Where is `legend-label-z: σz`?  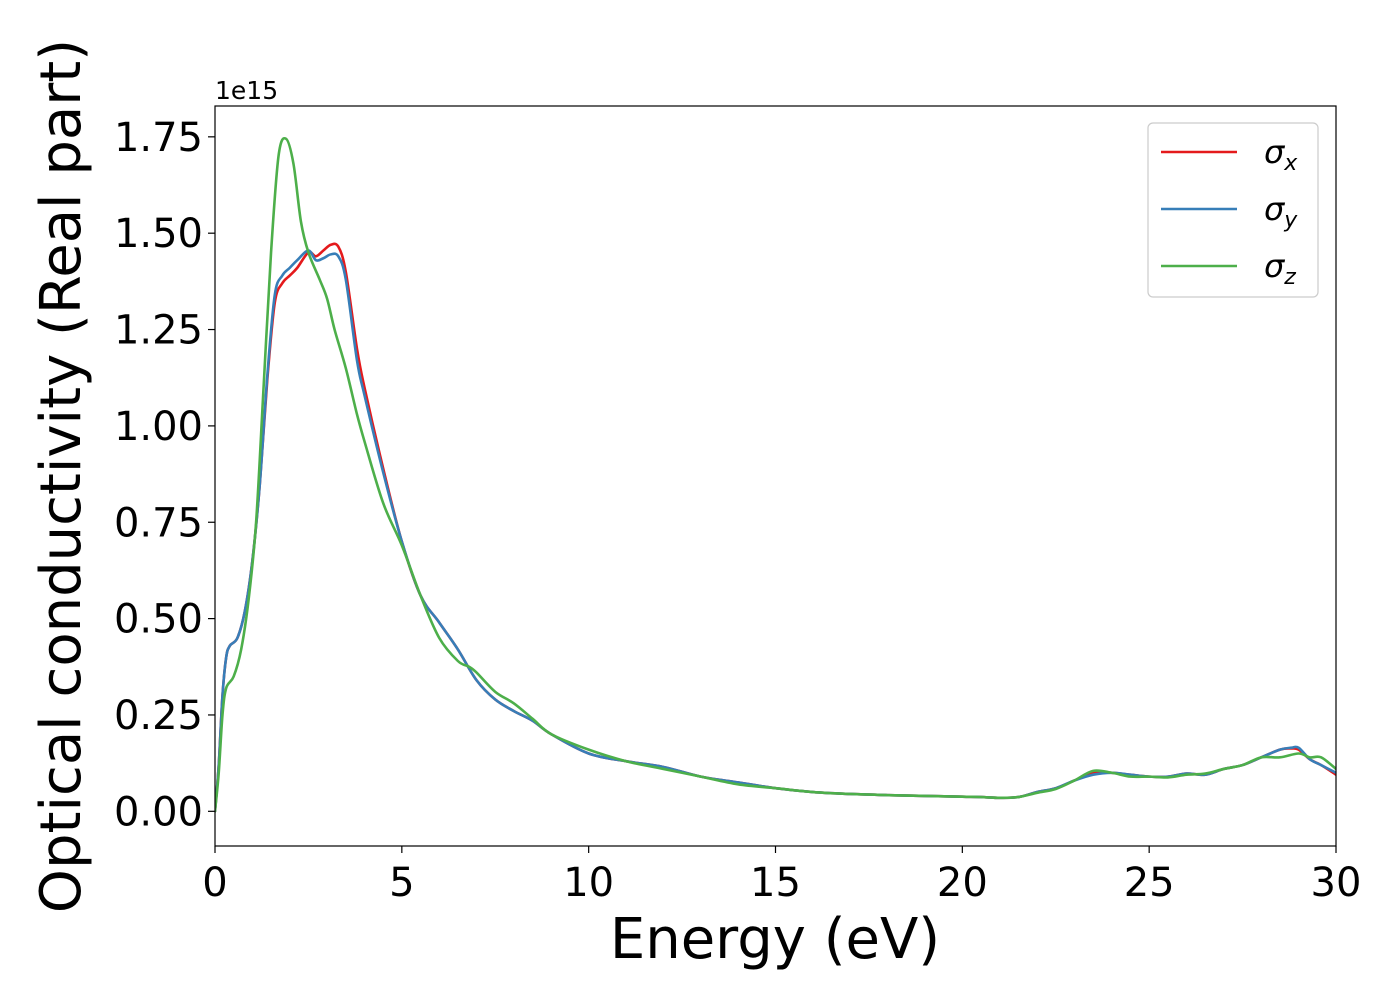
legend-label-z: σz is located at coordinates (1280, 268).